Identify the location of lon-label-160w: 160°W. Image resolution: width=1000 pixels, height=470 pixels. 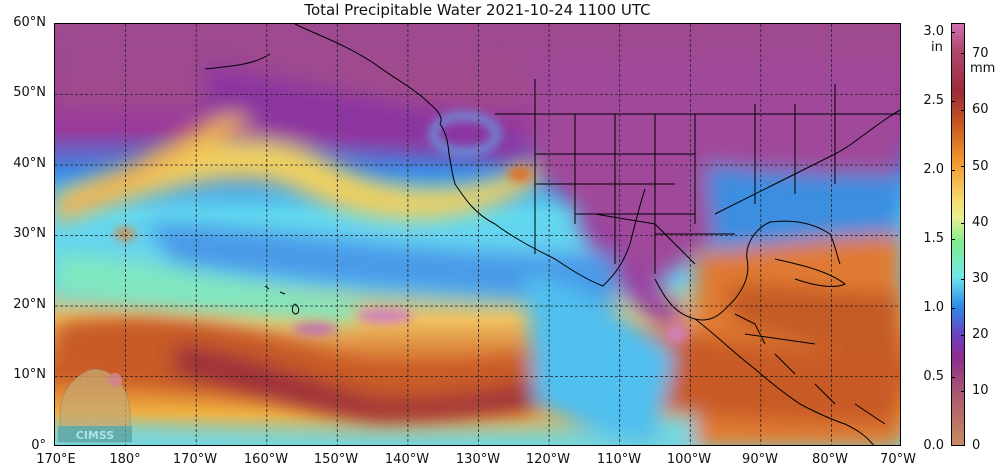
(266, 459).